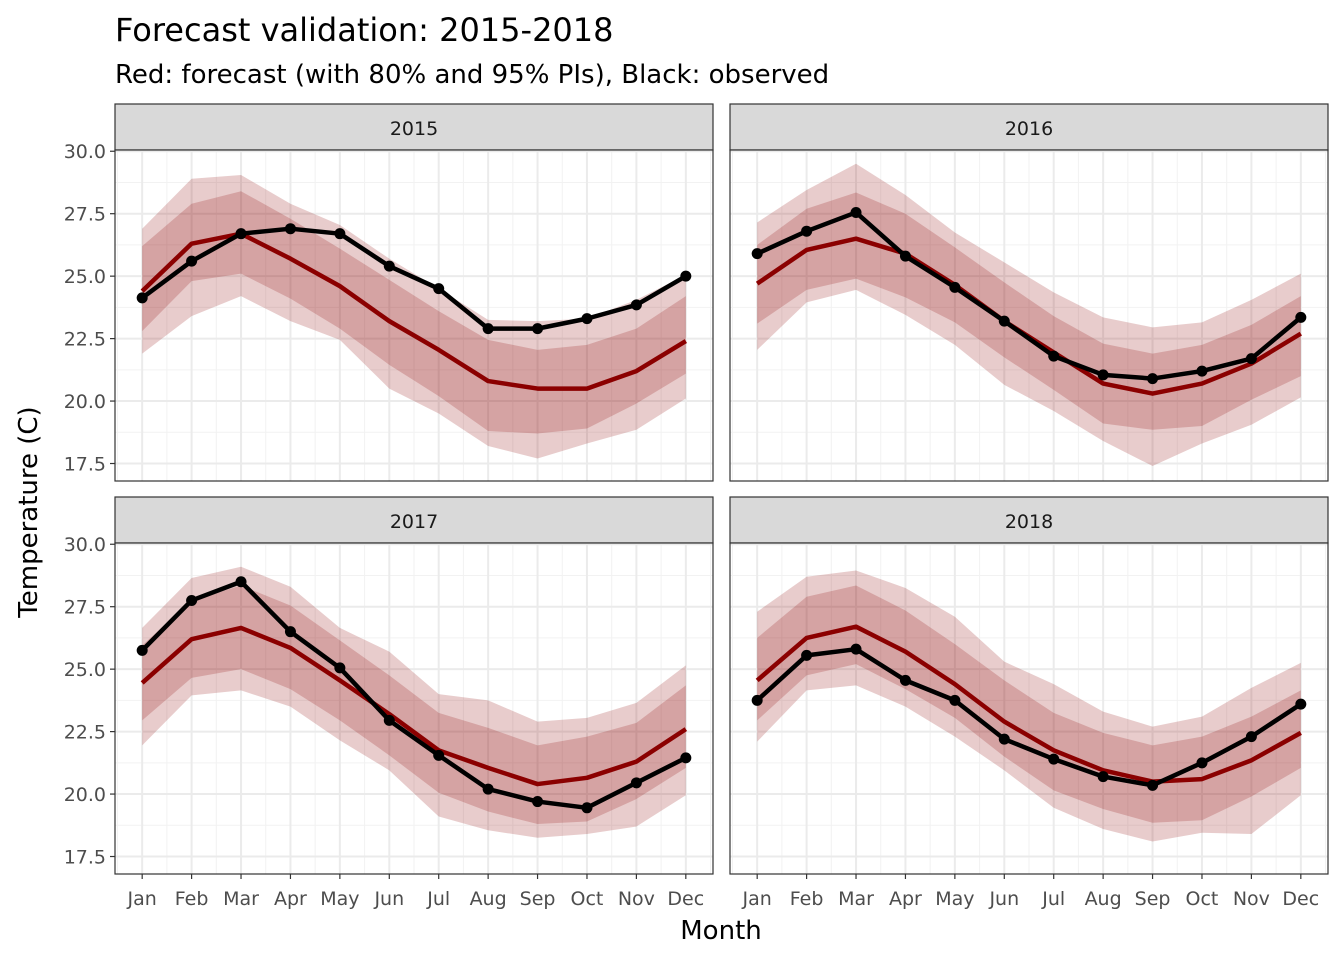 This screenshot has height=964, width=1344. What do you see at coordinates (414, 522) in the screenshot?
I see `facet-strip-label: 2017` at bounding box center [414, 522].